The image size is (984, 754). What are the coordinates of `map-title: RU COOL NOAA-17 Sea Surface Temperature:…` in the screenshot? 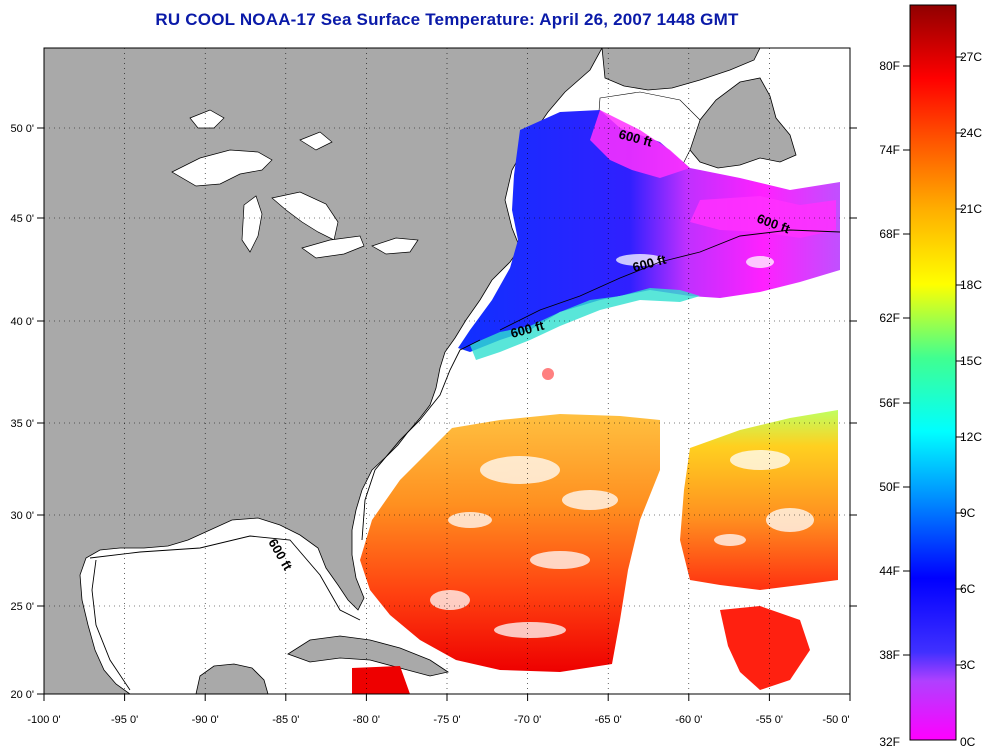 It's located at (447, 19).